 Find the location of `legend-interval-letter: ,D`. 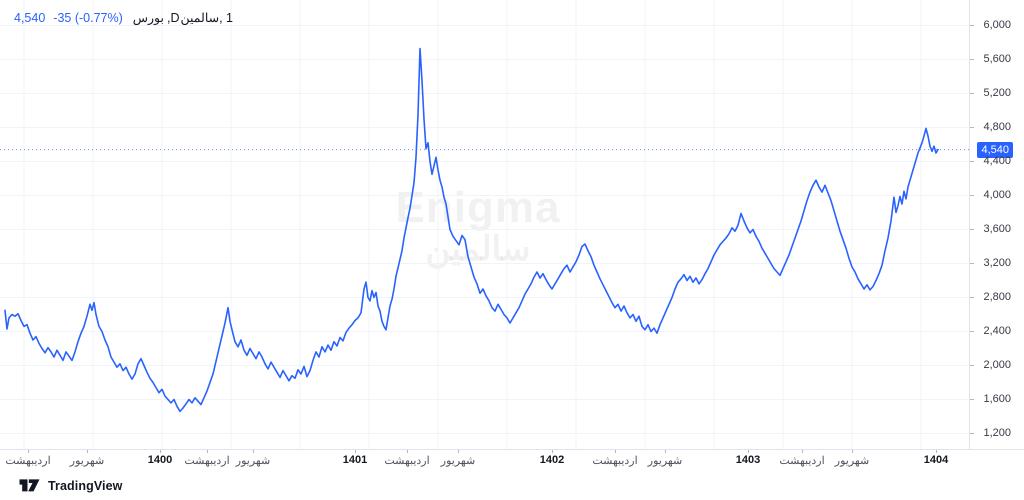

legend-interval-letter: ,D is located at coordinates (173, 18).